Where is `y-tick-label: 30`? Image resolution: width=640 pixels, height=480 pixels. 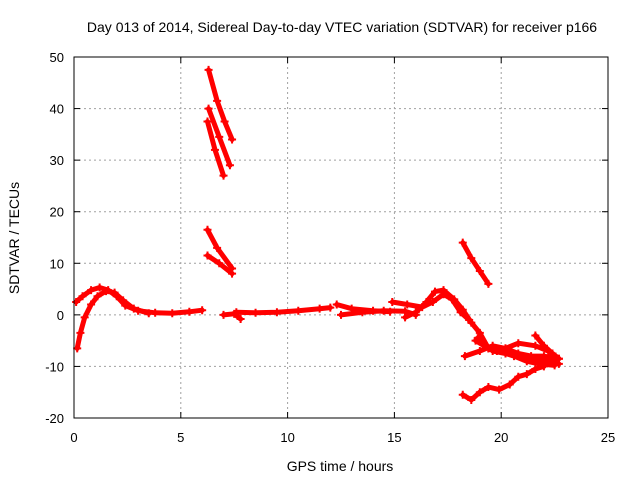 y-tick-label: 30 is located at coordinates (57, 160).